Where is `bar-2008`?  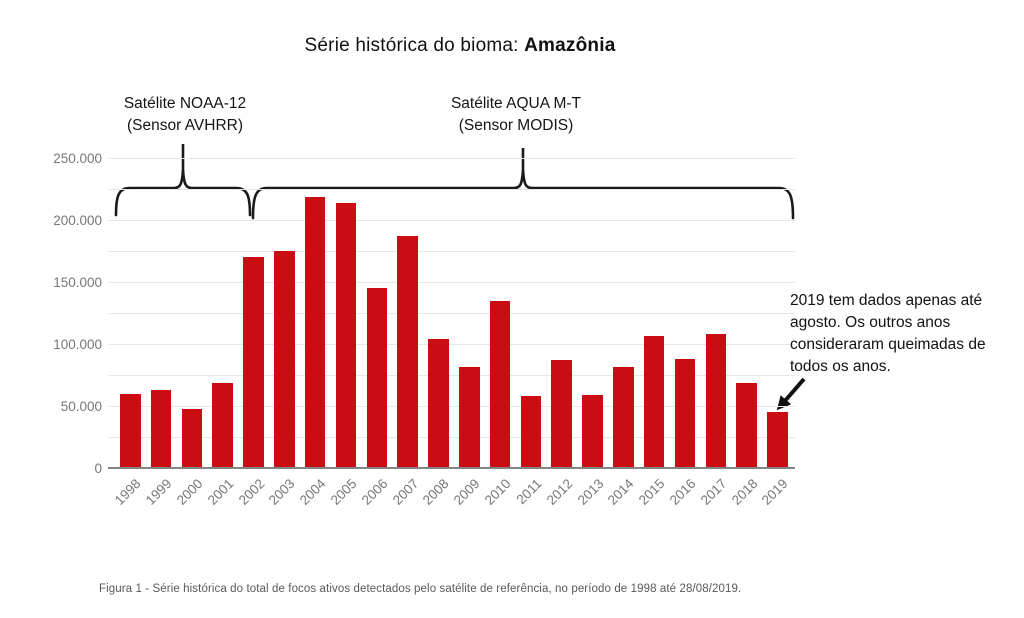 bar-2008 is located at coordinates (438, 403).